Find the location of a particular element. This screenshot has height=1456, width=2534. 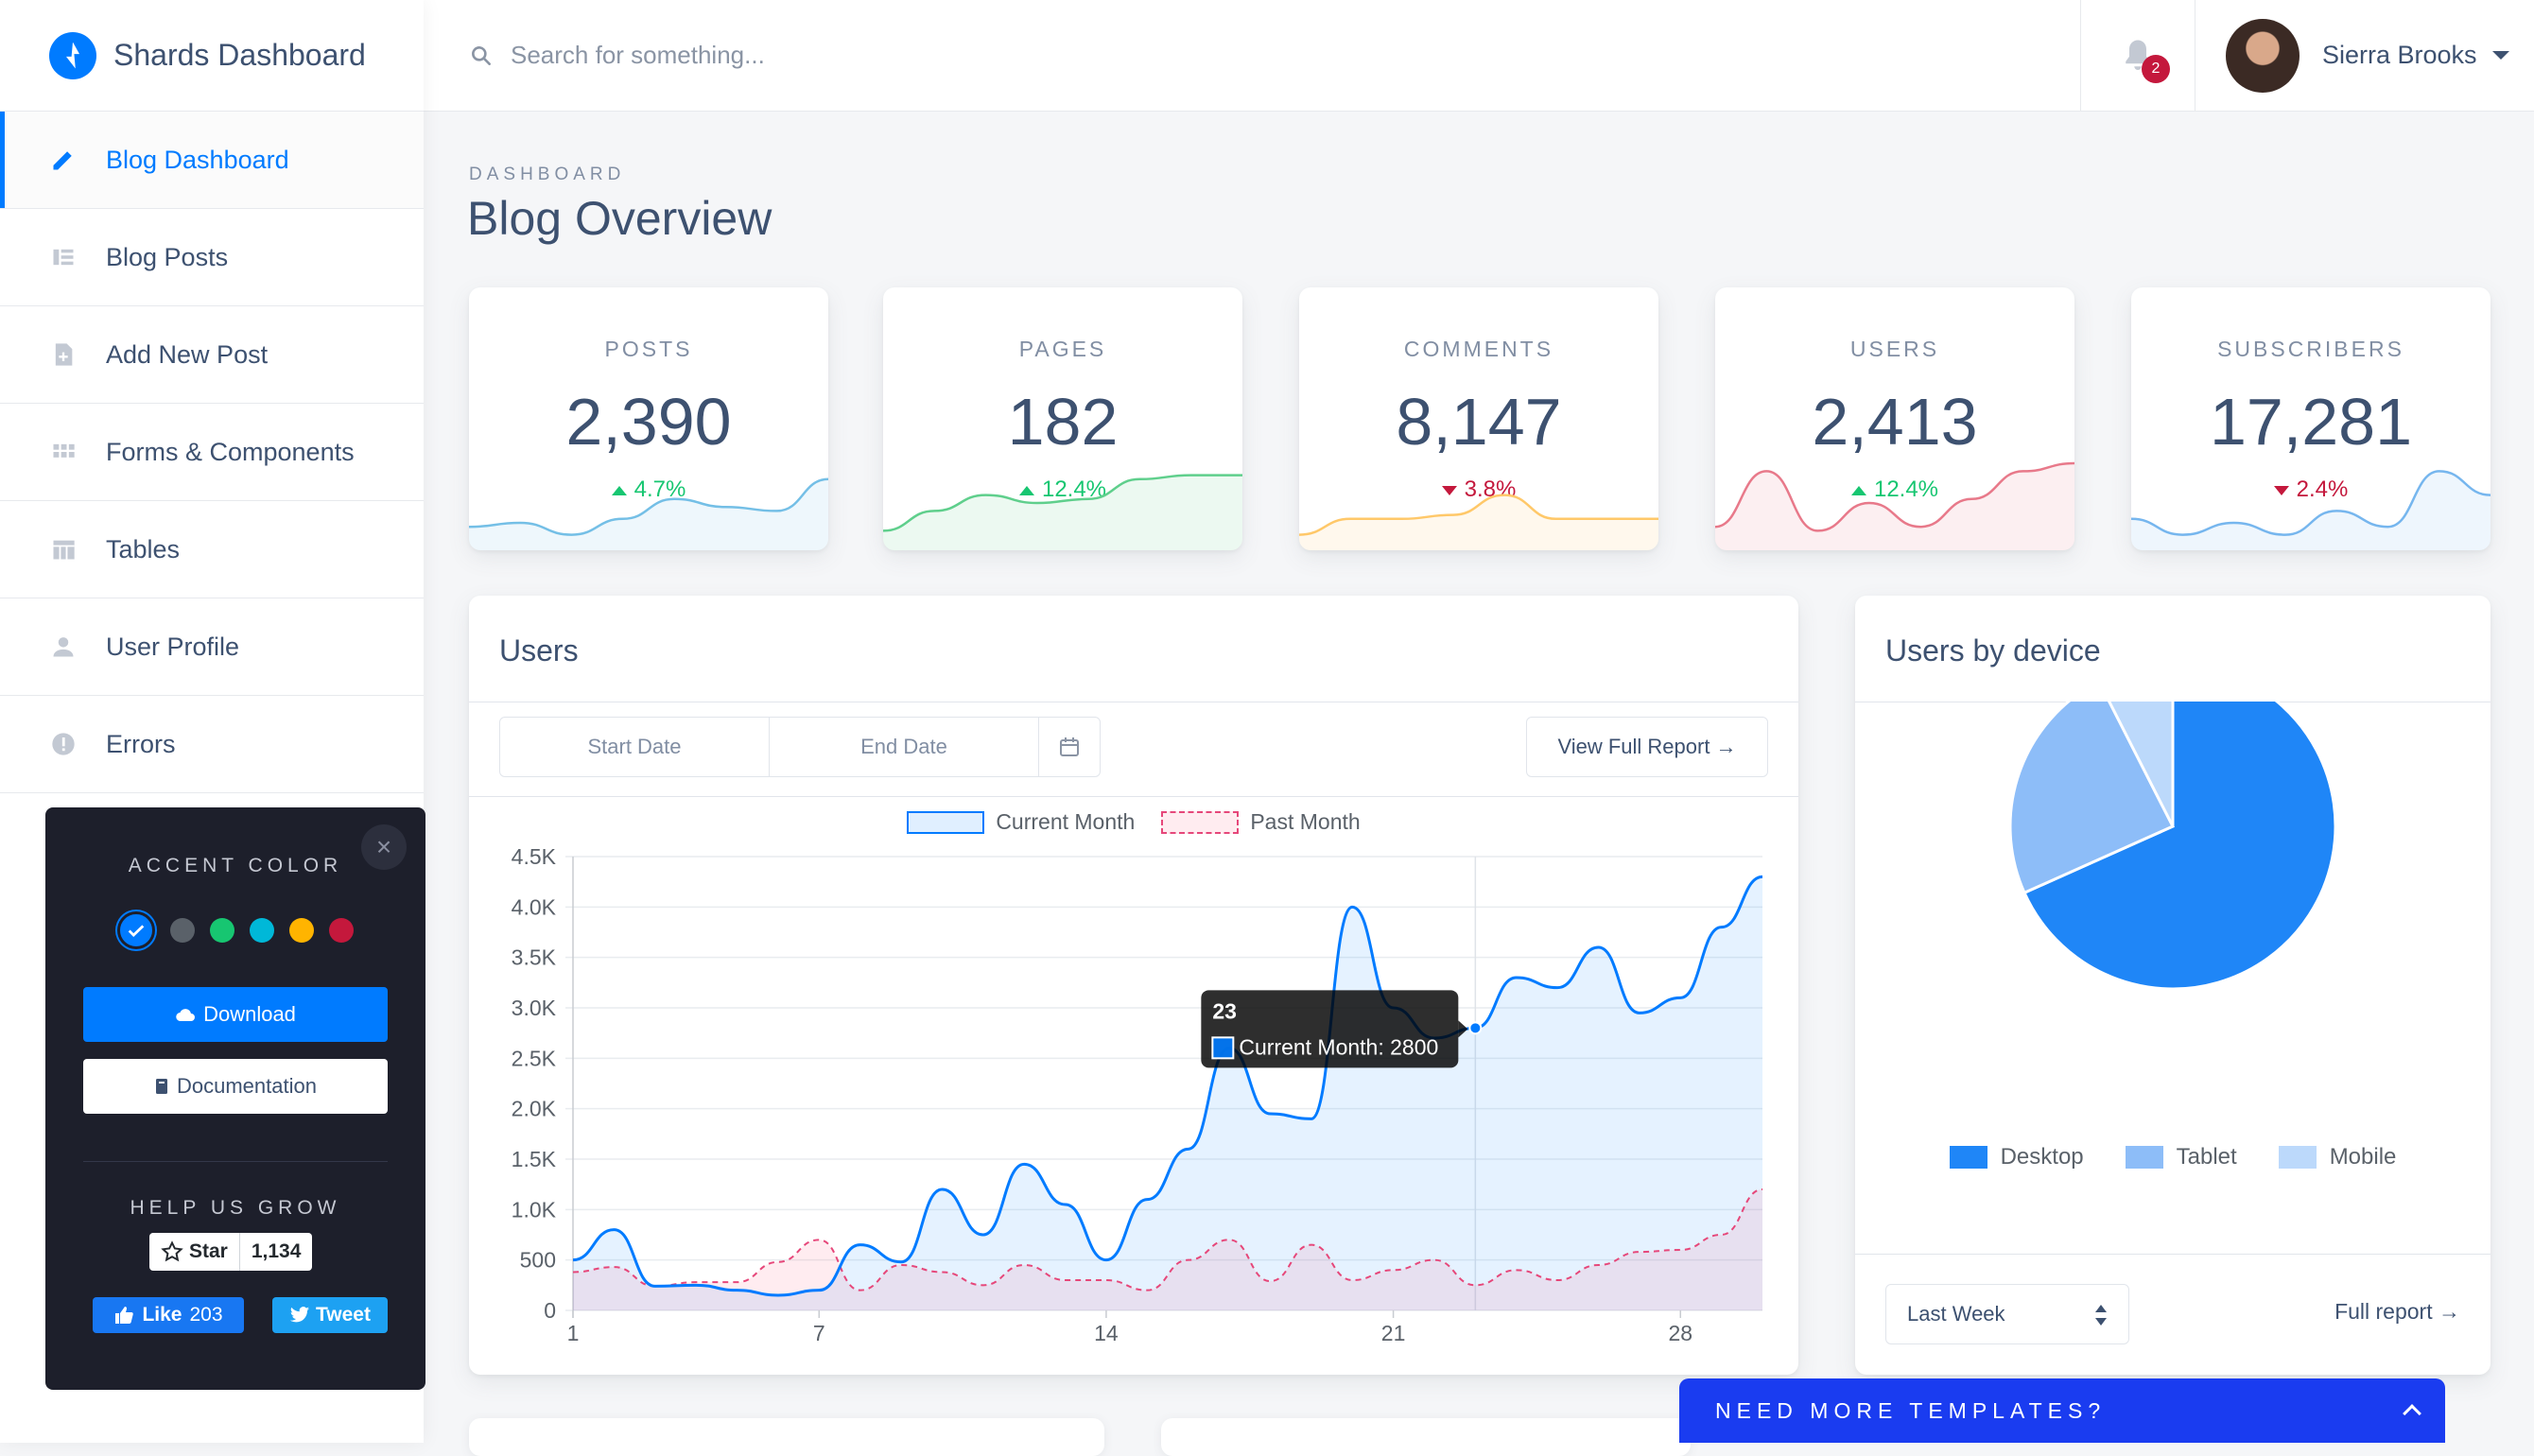

date-range: Start Date End Date is located at coordinates (800, 747).